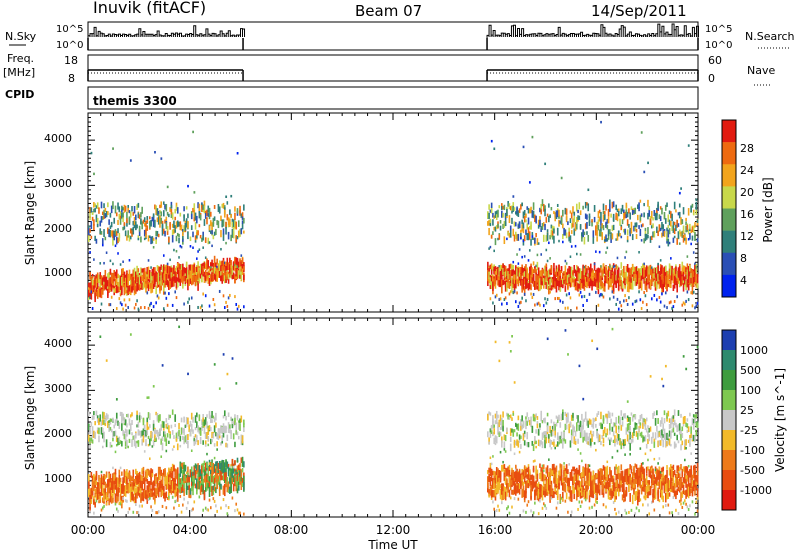 The height and width of the screenshot is (554, 800). I want to click on nsearch-label: N.Search, so click(770, 36).